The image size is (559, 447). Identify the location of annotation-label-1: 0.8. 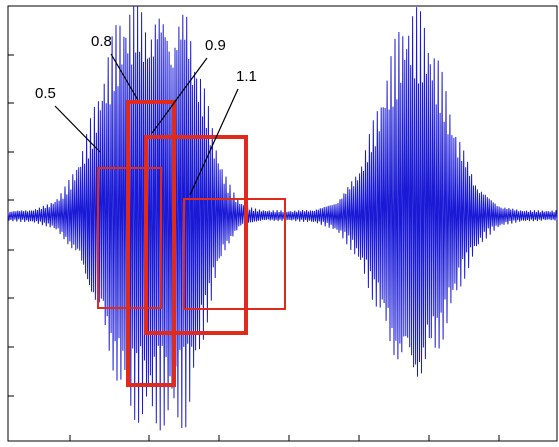
(101, 41).